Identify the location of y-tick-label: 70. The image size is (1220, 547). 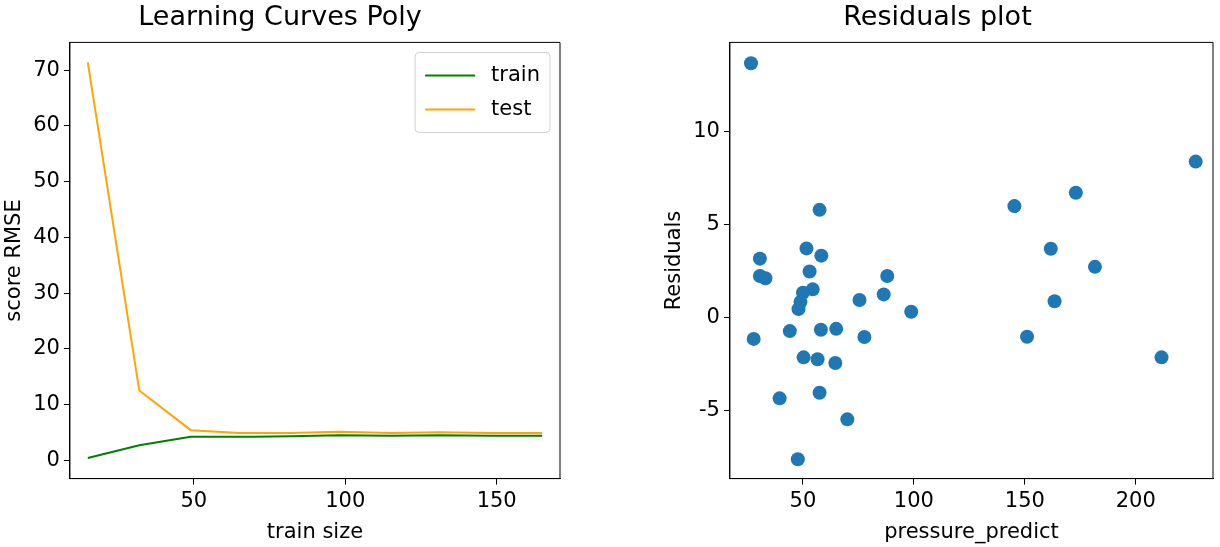
(46, 68).